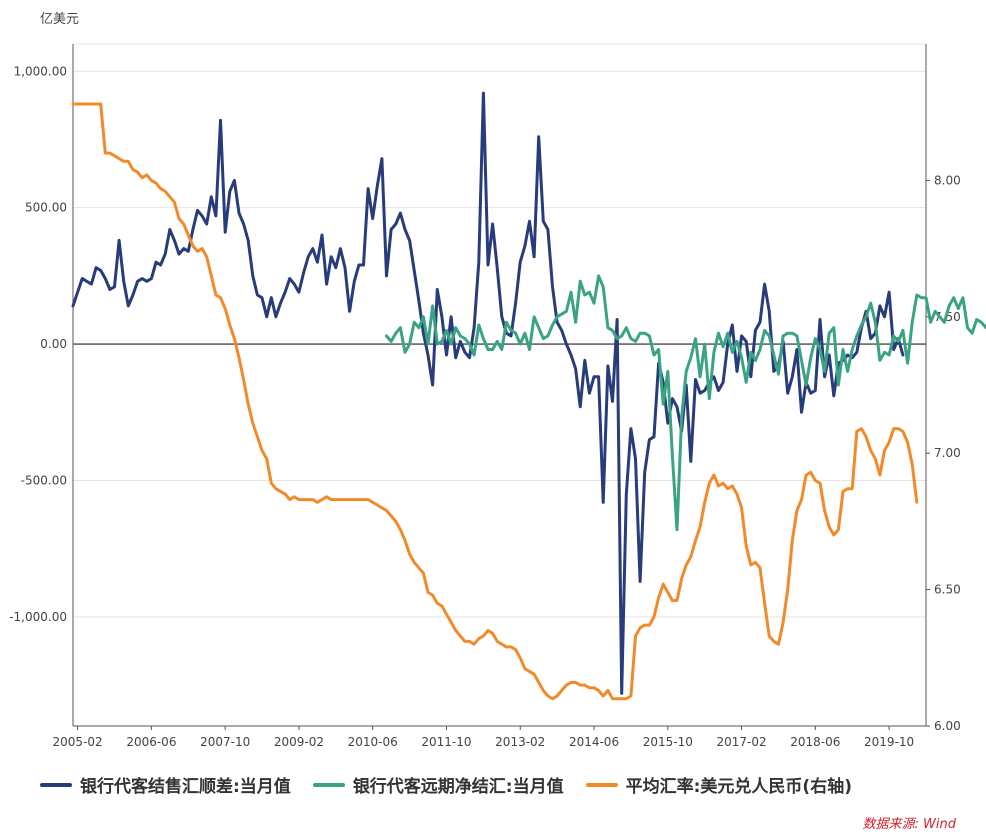 This screenshot has width=986, height=838. I want to click on left-tick-label: 0.00, so click(53, 344).